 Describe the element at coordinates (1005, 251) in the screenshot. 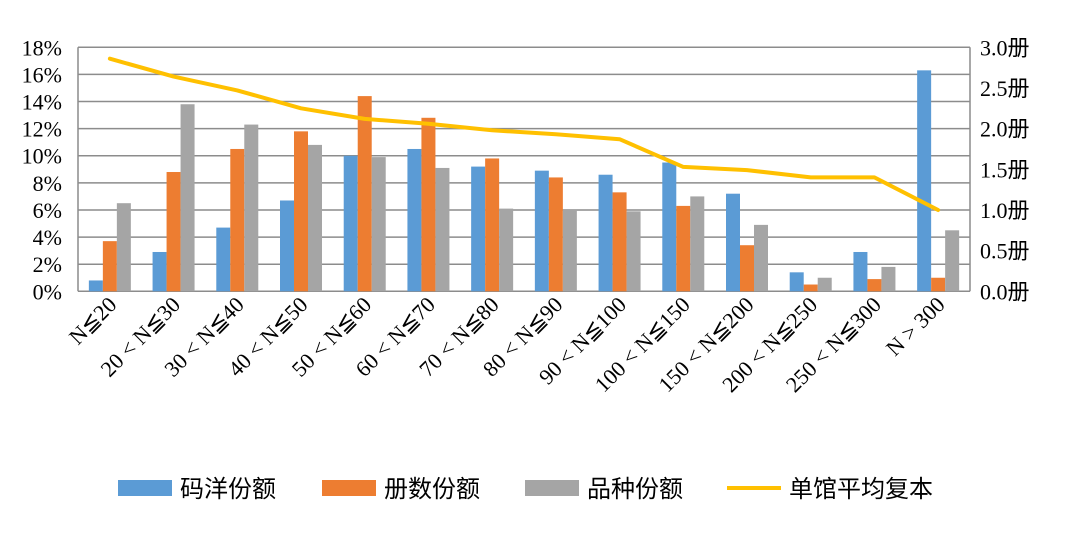

I see `right-tick-label: 0.5册` at that location.